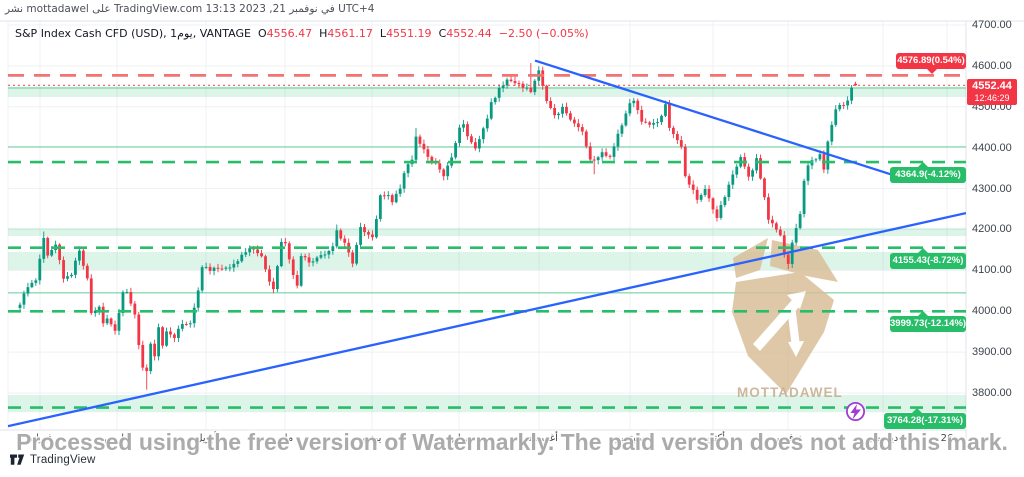 The width and height of the screenshot is (1024, 477). I want to click on support-price-label-1: 4364.9(-4.12%), so click(928, 173).